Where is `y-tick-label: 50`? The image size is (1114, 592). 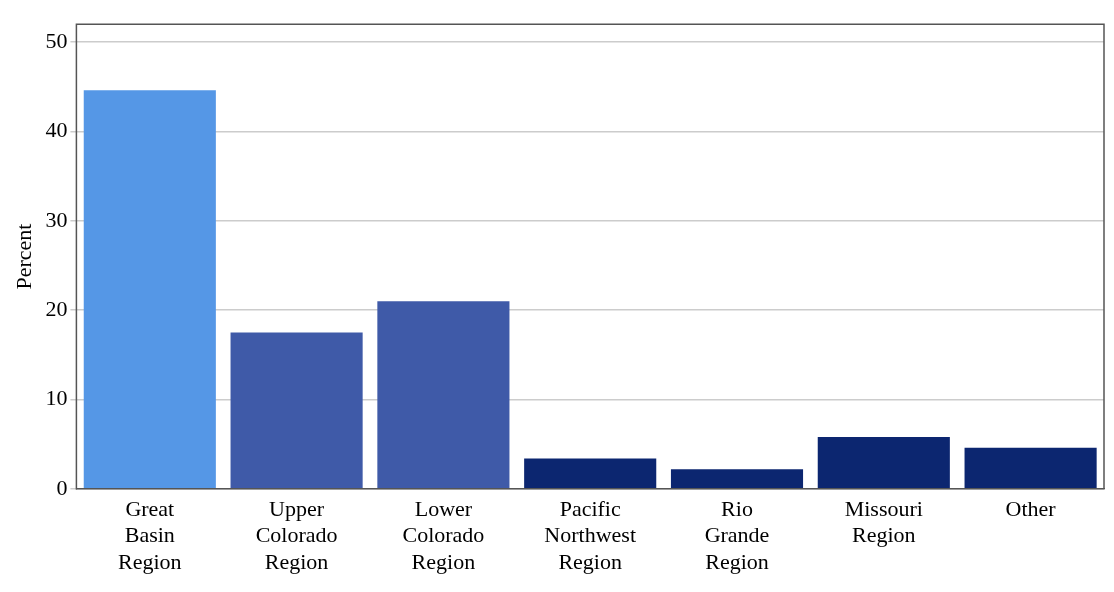 y-tick-label: 50 is located at coordinates (56, 40).